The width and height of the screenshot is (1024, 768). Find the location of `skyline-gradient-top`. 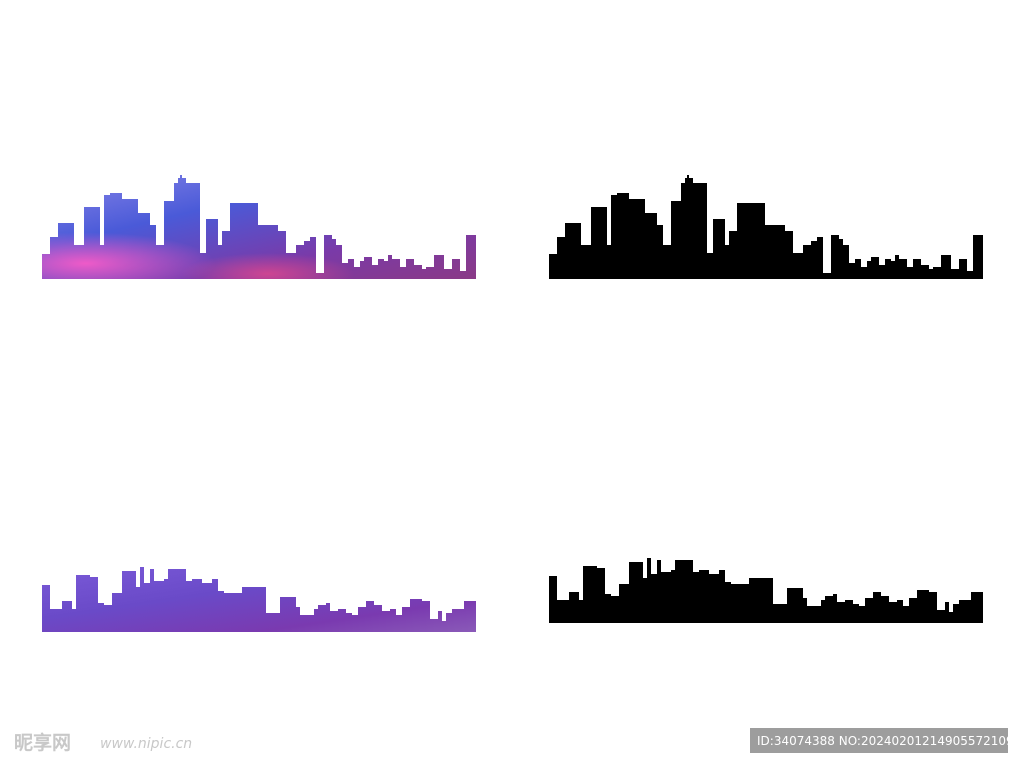

skyline-gradient-top is located at coordinates (259, 227).